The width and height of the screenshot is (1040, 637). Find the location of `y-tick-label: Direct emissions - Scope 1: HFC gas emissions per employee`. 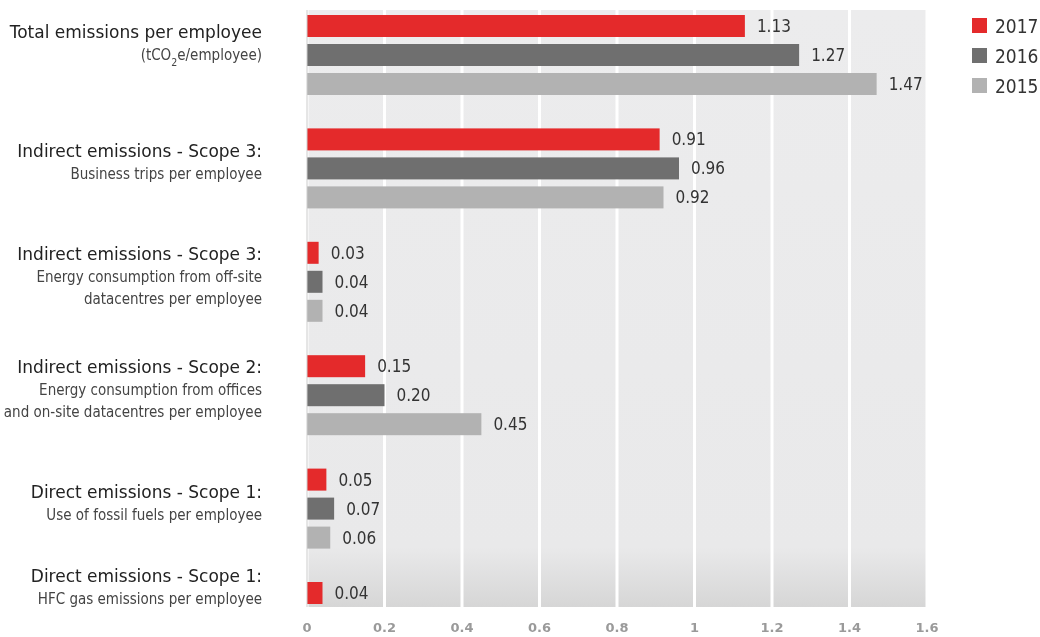

y-tick-label: Direct emissions - Scope 1: HFC gas emissions per employee is located at coordinates (146, 587).